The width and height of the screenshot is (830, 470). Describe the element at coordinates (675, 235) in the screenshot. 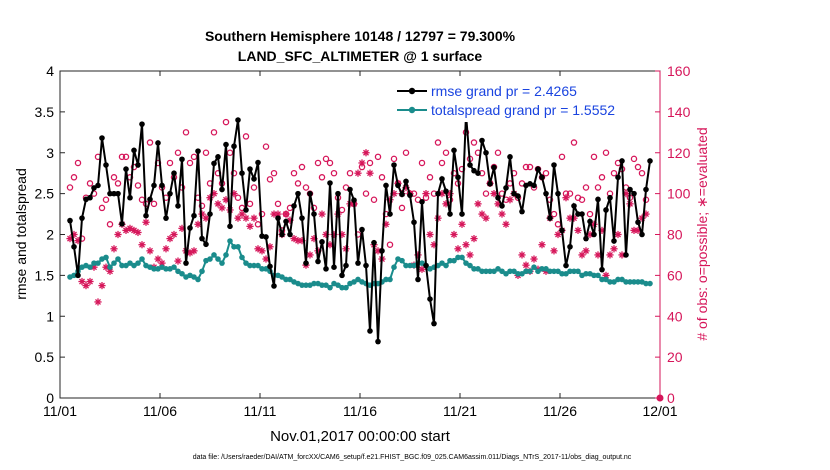

I see `y-right-tick-label: 80` at that location.